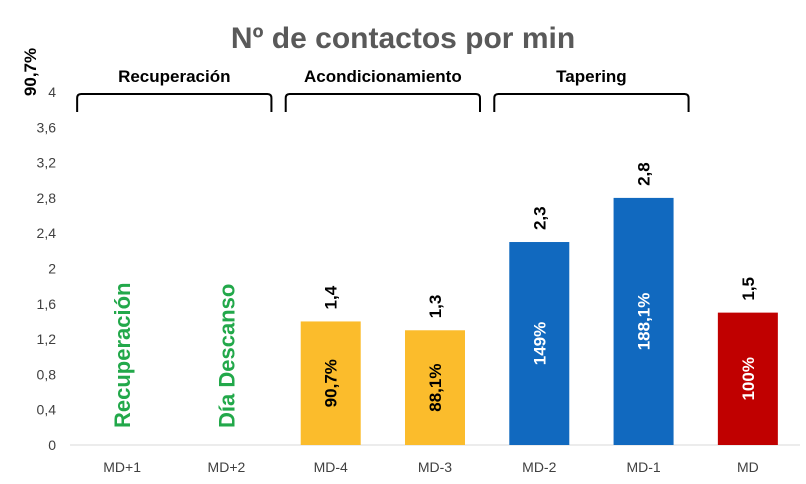 The image size is (806, 484). Describe the element at coordinates (30, 72) in the screenshot. I see `corner-label: 90,7%` at that location.